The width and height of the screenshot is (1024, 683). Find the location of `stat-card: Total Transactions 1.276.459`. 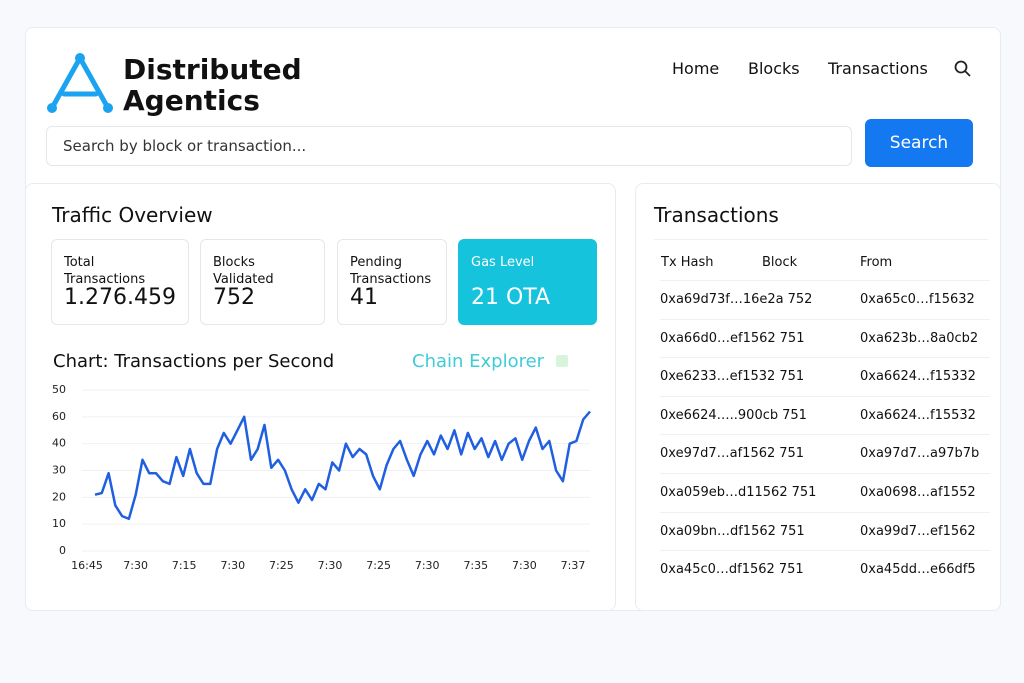

stat-card: Total Transactions 1.276.459 is located at coordinates (120, 282).